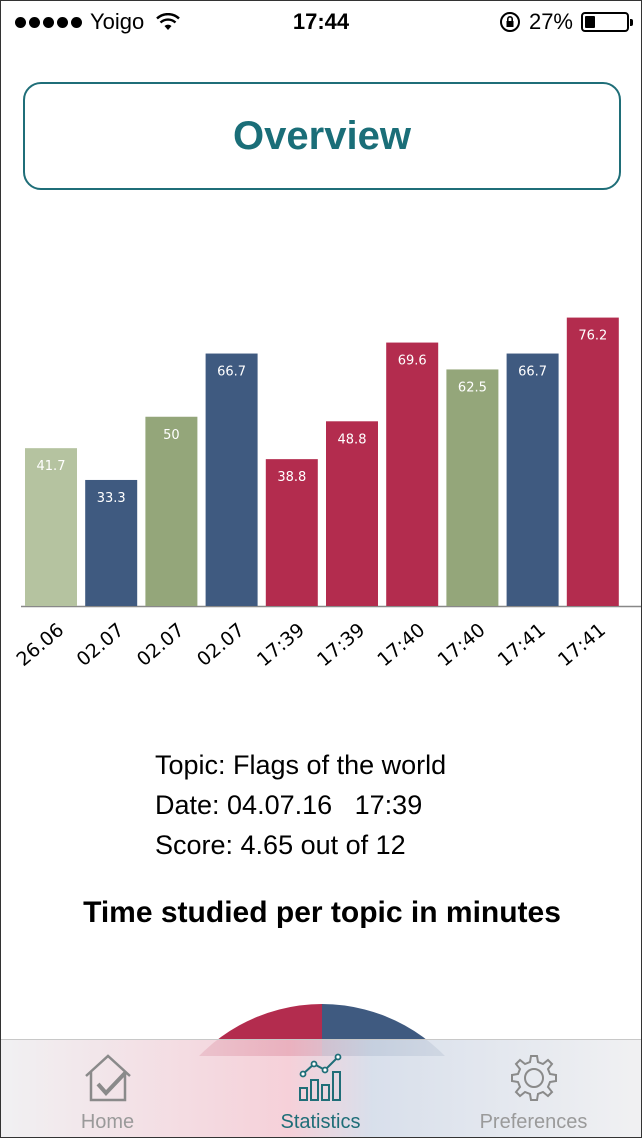  Describe the element at coordinates (550, 21) in the screenshot. I see `battery-percent: 27%` at that location.